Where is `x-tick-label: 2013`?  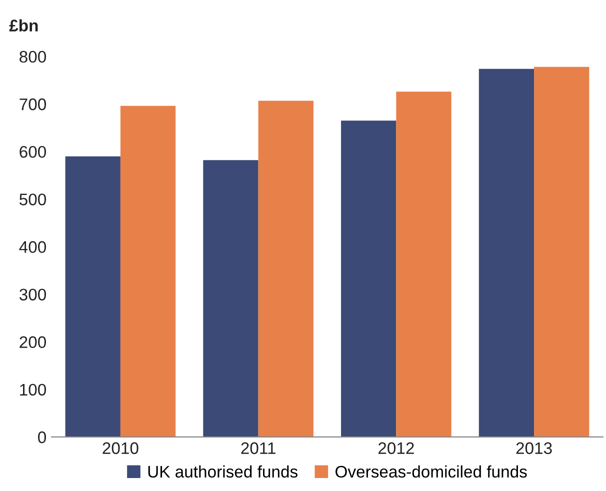
x-tick-label: 2013 is located at coordinates (534, 448).